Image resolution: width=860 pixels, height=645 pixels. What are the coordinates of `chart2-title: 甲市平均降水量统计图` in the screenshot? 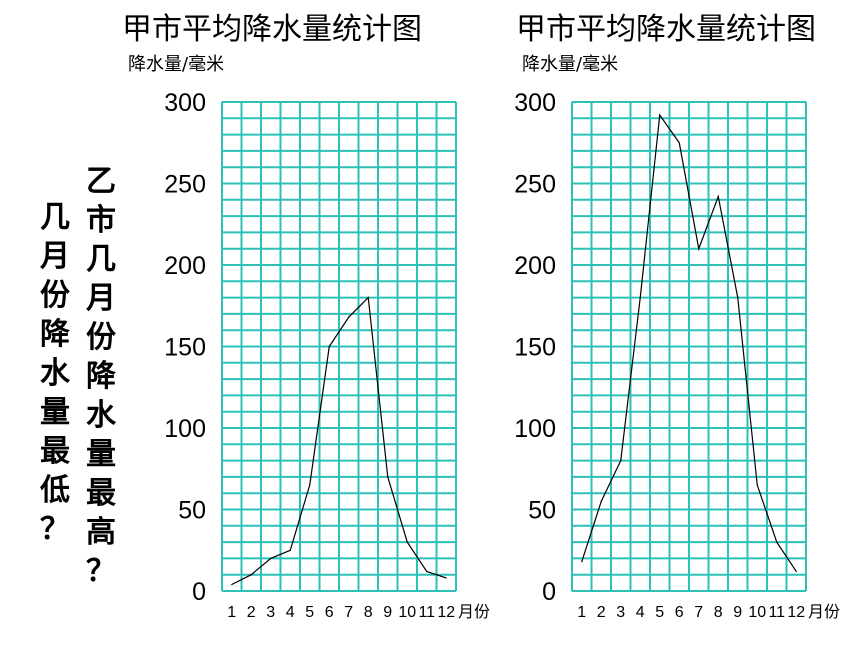 It's located at (666, 29).